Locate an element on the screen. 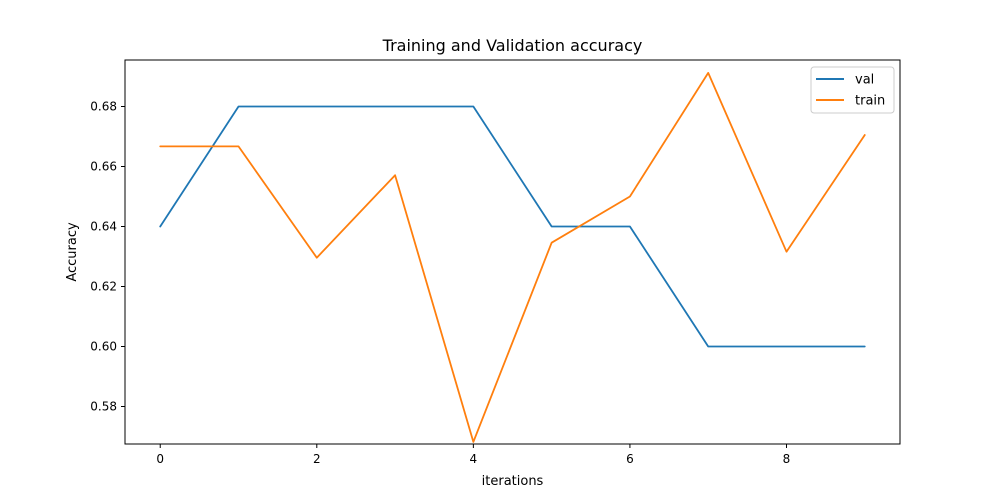  y-tick-label: 0.66 is located at coordinates (103, 167).